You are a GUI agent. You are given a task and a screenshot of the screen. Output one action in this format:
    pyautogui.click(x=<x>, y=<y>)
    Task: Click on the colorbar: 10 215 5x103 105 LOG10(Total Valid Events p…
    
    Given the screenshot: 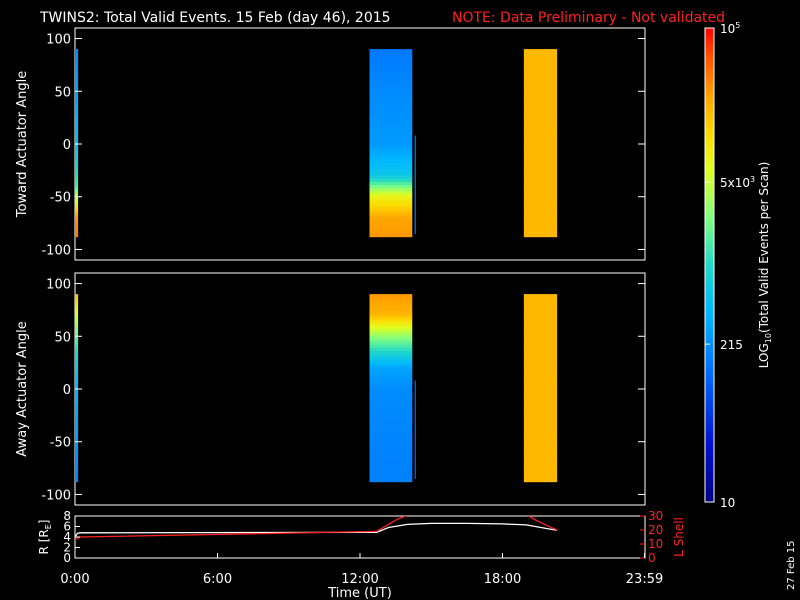 What is the action you would take?
    pyautogui.click(x=738, y=265)
    